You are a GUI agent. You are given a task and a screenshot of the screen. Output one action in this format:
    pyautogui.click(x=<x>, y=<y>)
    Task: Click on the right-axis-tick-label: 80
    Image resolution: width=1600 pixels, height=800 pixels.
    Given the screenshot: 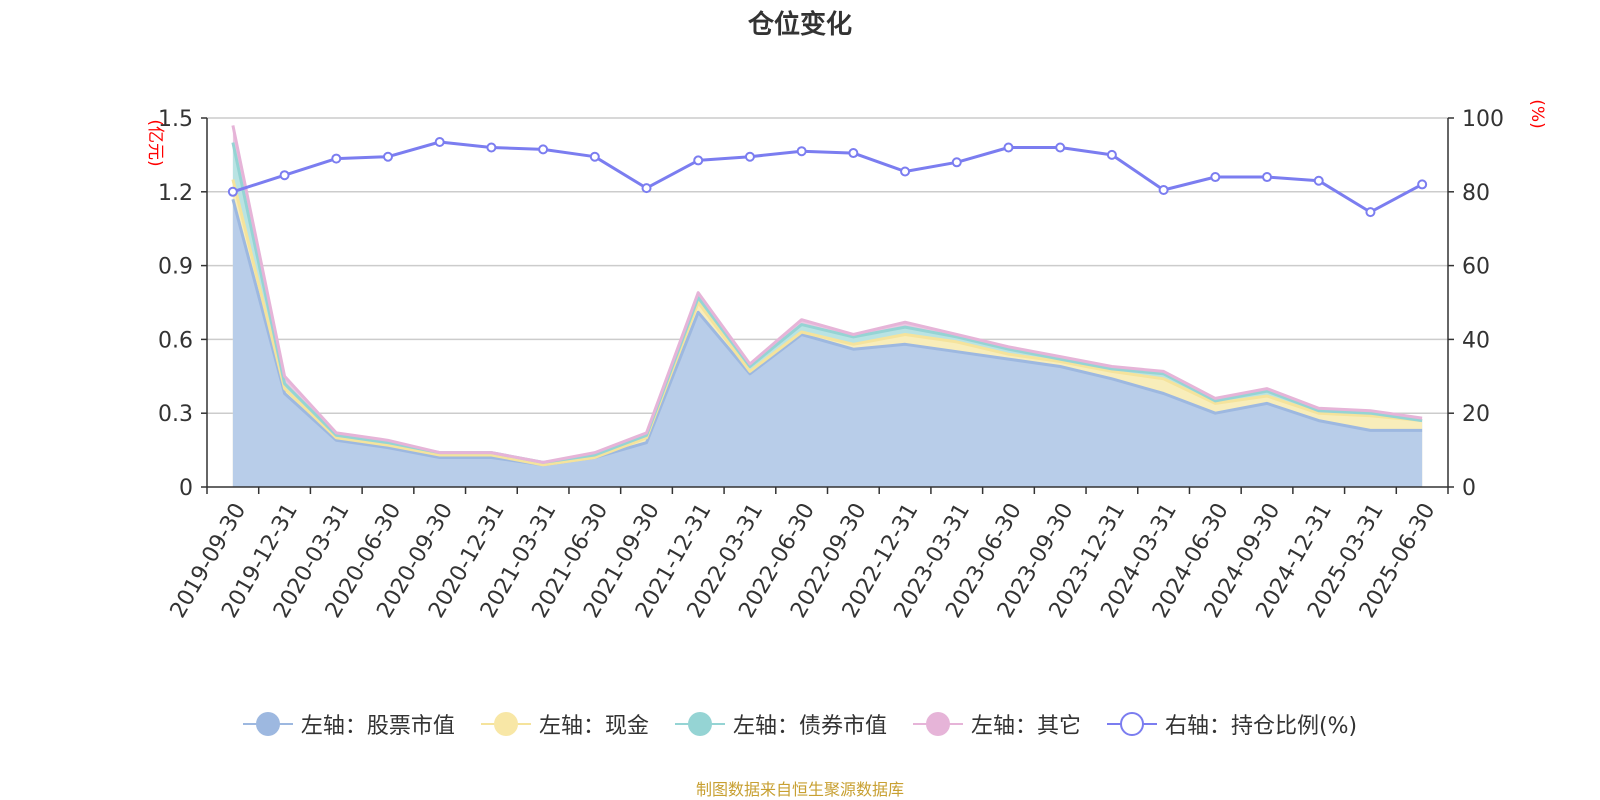 What is the action you would take?
    pyautogui.click(x=1476, y=193)
    